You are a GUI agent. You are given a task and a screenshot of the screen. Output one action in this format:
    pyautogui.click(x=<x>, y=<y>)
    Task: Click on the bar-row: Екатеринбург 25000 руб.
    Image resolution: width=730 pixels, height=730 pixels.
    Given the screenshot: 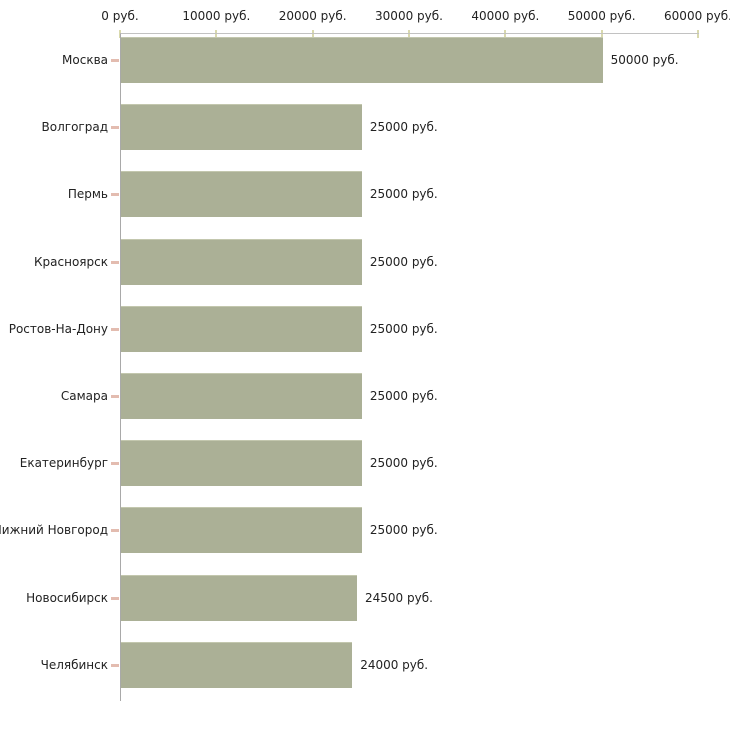 What is the action you would take?
    pyautogui.click(x=359, y=463)
    